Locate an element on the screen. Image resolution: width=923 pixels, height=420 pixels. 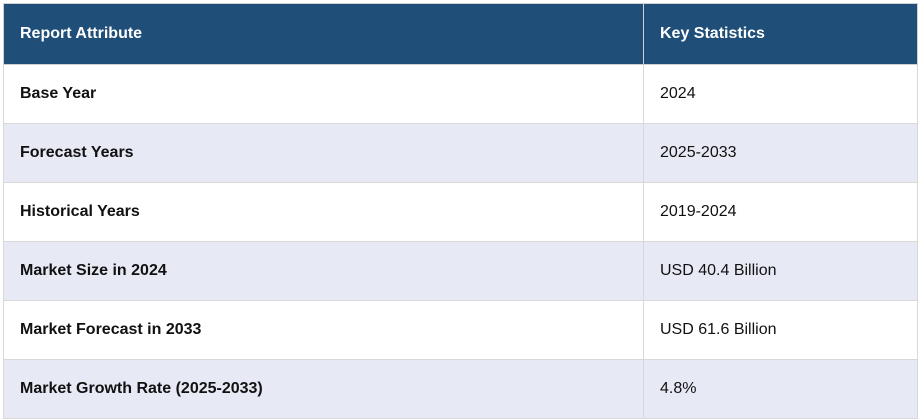
attribute-cell: Market Growth Rate (2025-2033) is located at coordinates (323, 389).